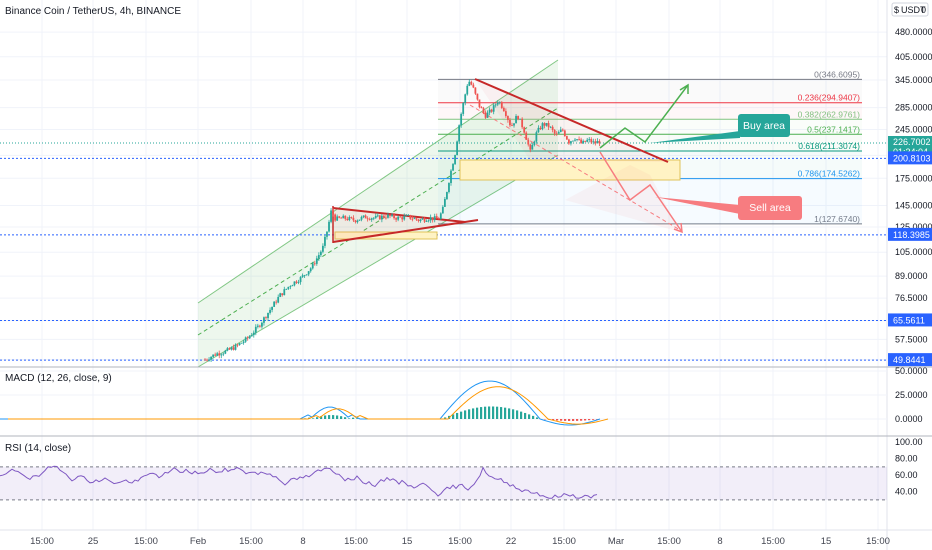 Image resolution: width=932 pixels, height=550 pixels. Describe the element at coordinates (464, 396) in the screenshot. I see `macd-pane: 50.0000 25.0000 0.0000` at that location.